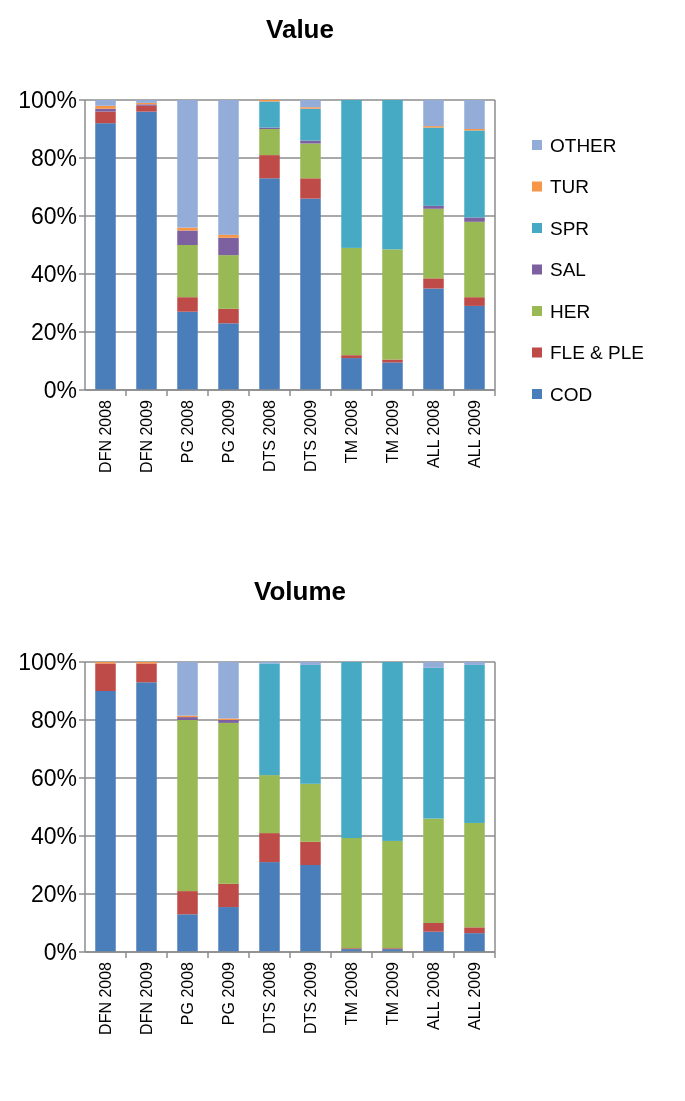 The image size is (685, 1101). Describe the element at coordinates (570, 187) in the screenshot. I see `legend-label: TUR` at that location.